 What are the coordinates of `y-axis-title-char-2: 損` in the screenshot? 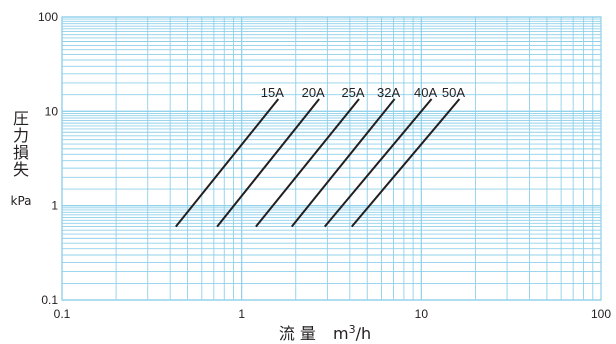 It's located at (21, 152).